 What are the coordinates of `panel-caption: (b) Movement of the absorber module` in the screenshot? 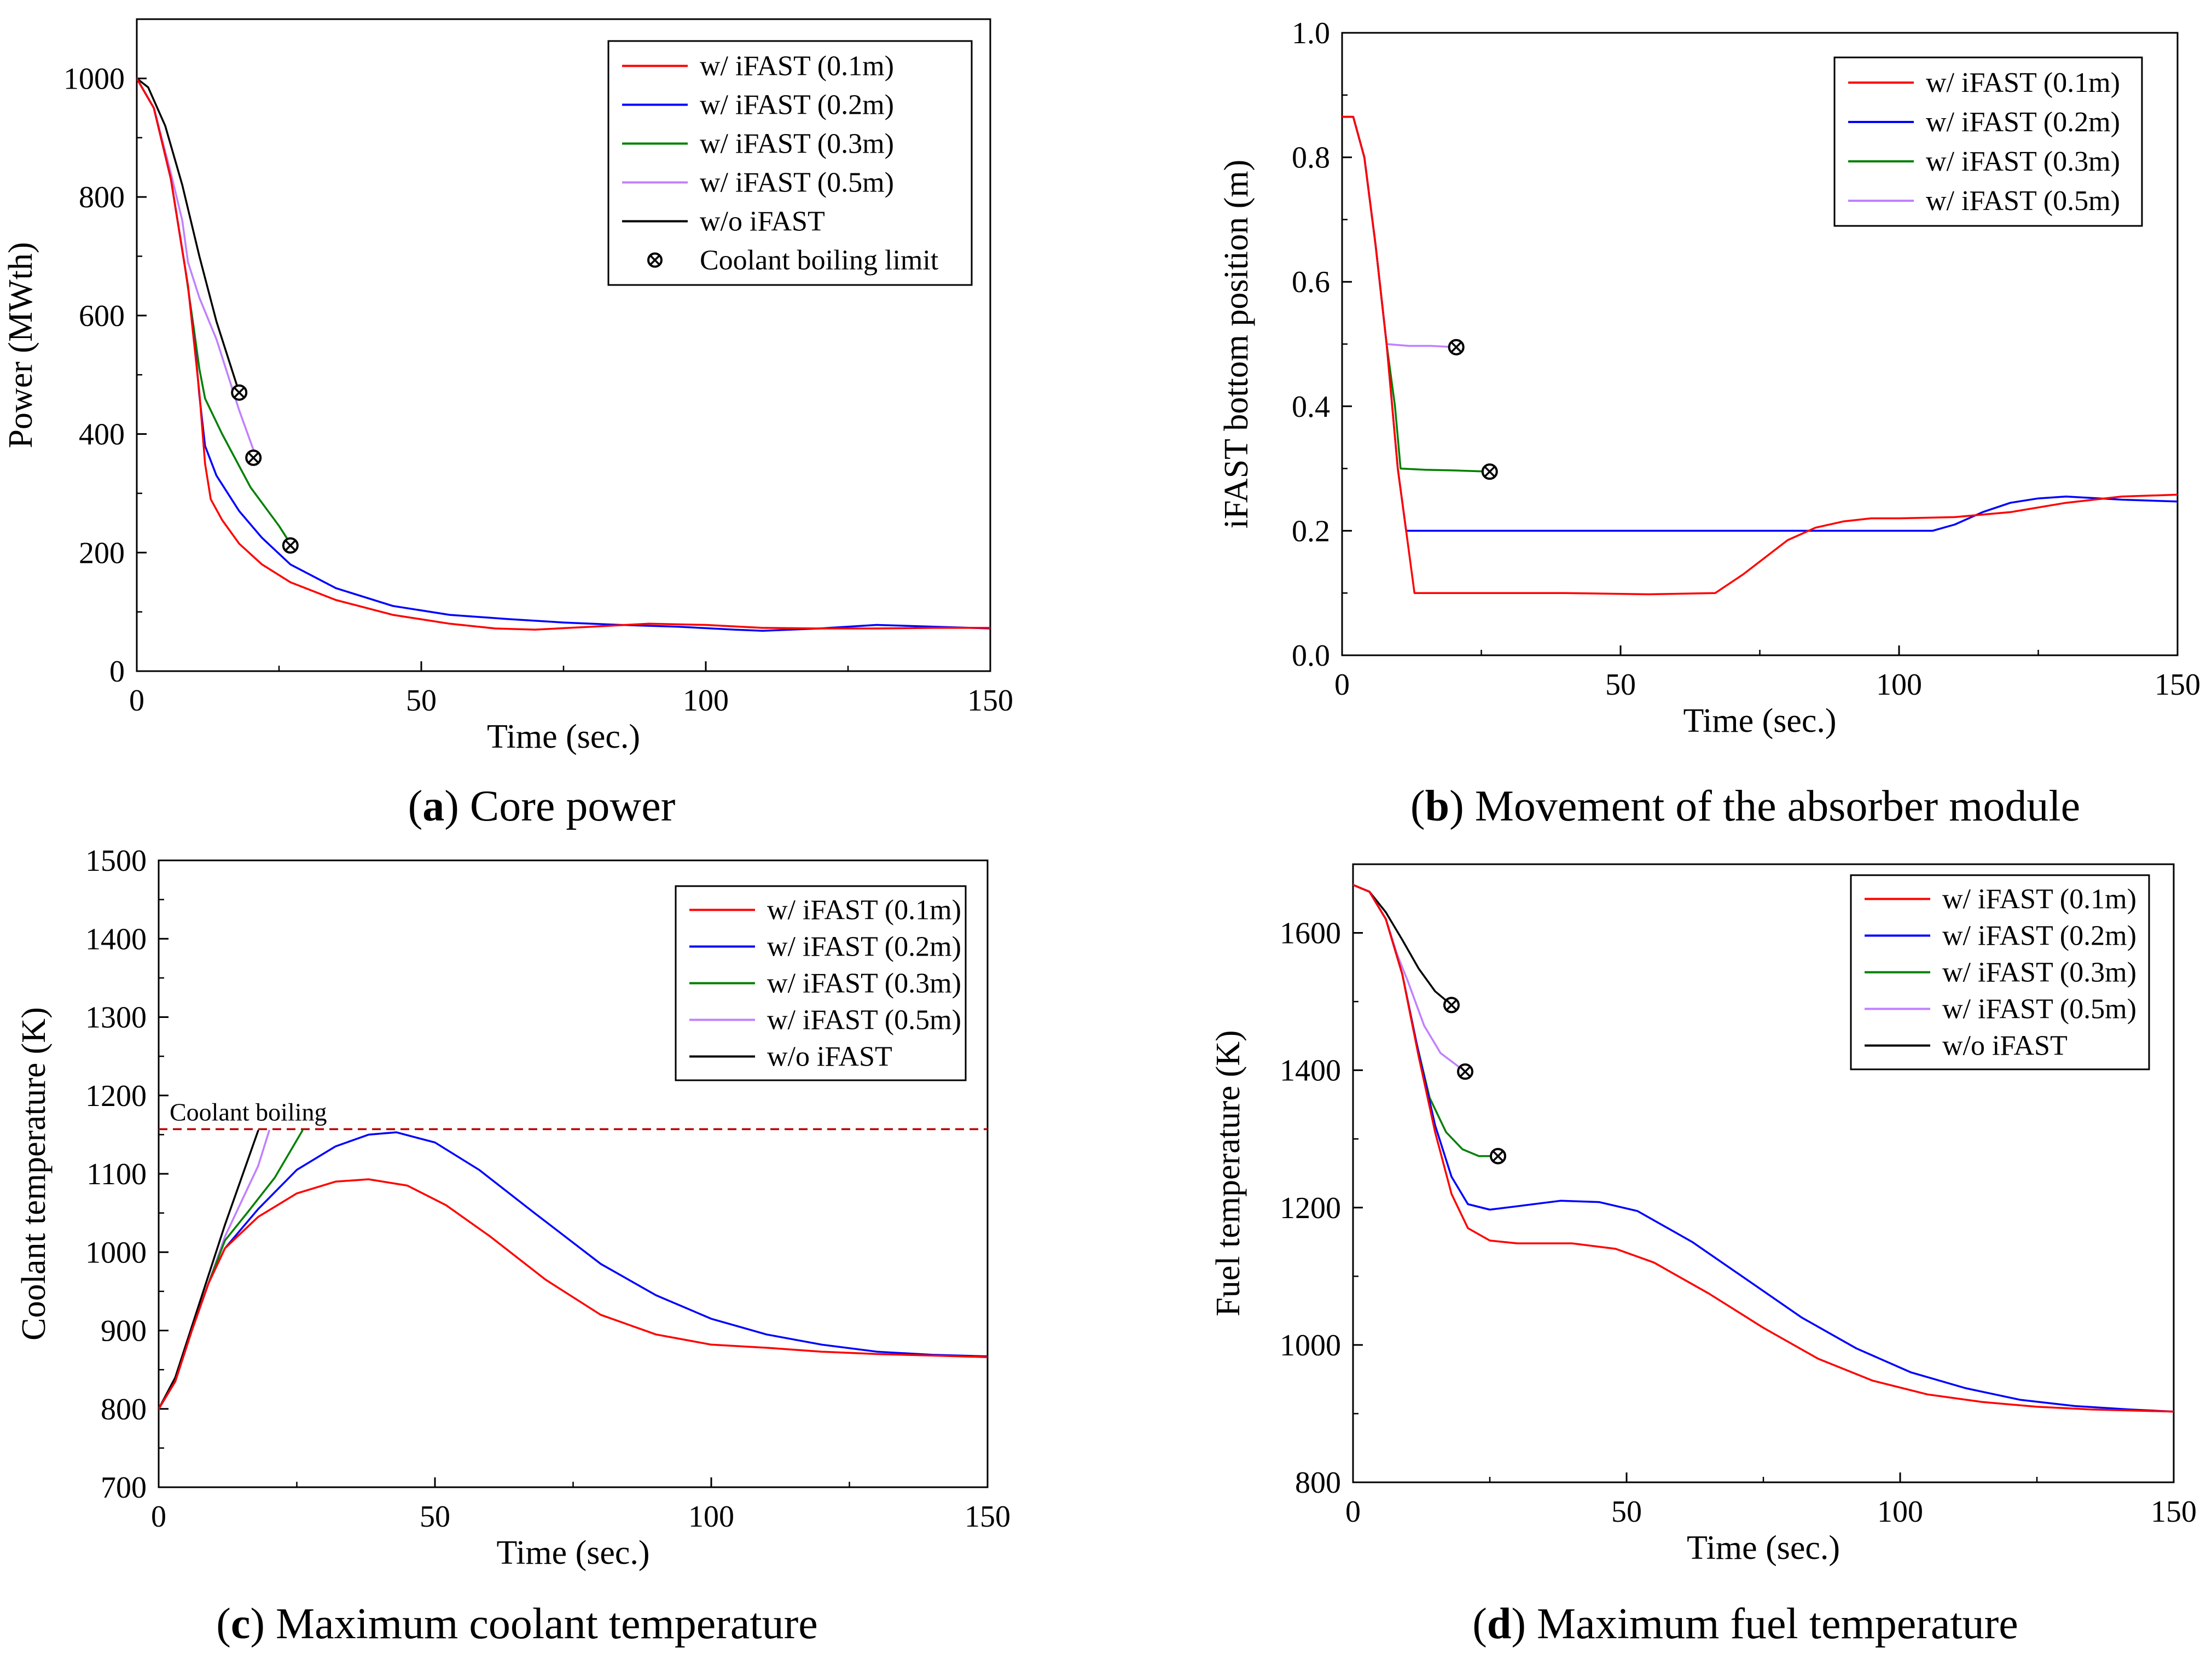 It's located at (1745, 806).